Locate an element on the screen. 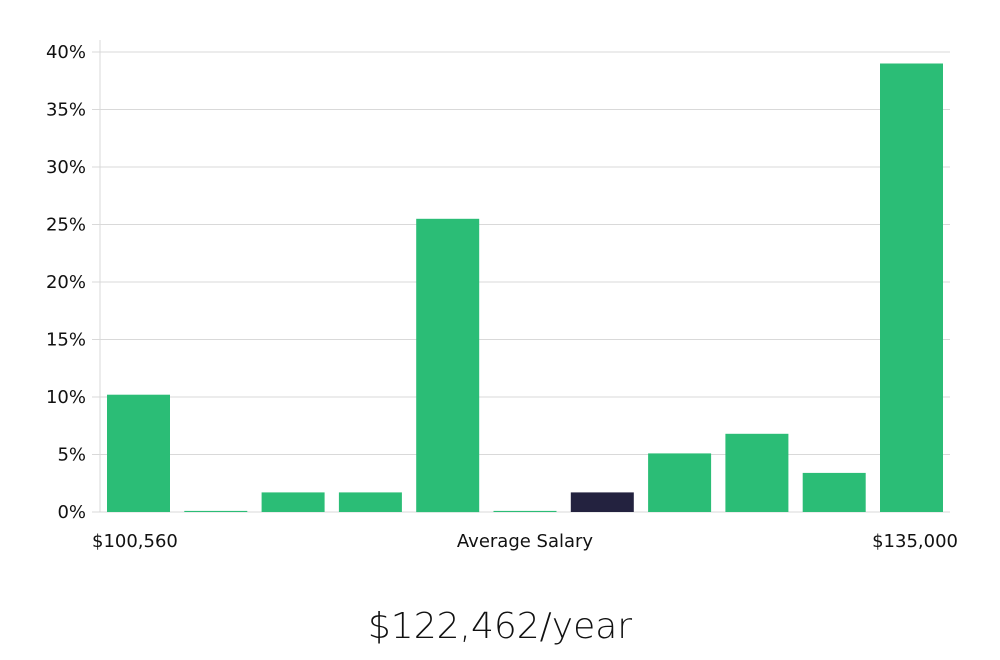 This screenshot has width=1000, height=660. y-tick-label: 20% is located at coordinates (66, 282).